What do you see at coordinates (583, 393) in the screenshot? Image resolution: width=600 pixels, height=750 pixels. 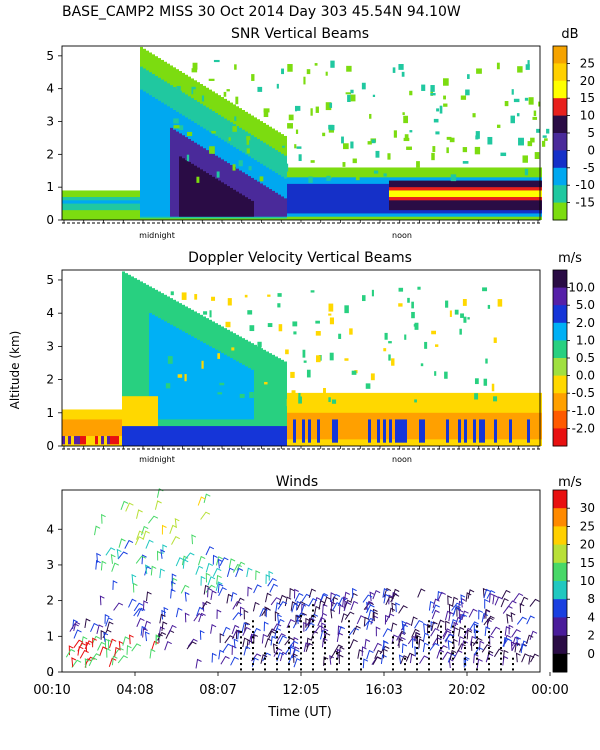 I see `doppler-colorbar-label: -0.5` at bounding box center [583, 393].